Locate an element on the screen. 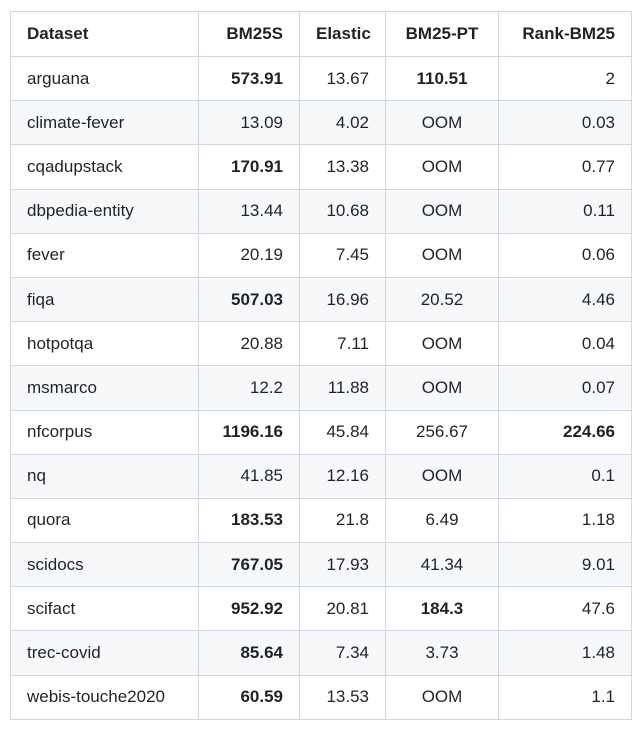 This screenshot has width=639, height=730. elastic-cell: 12.16 is located at coordinates (342, 476).